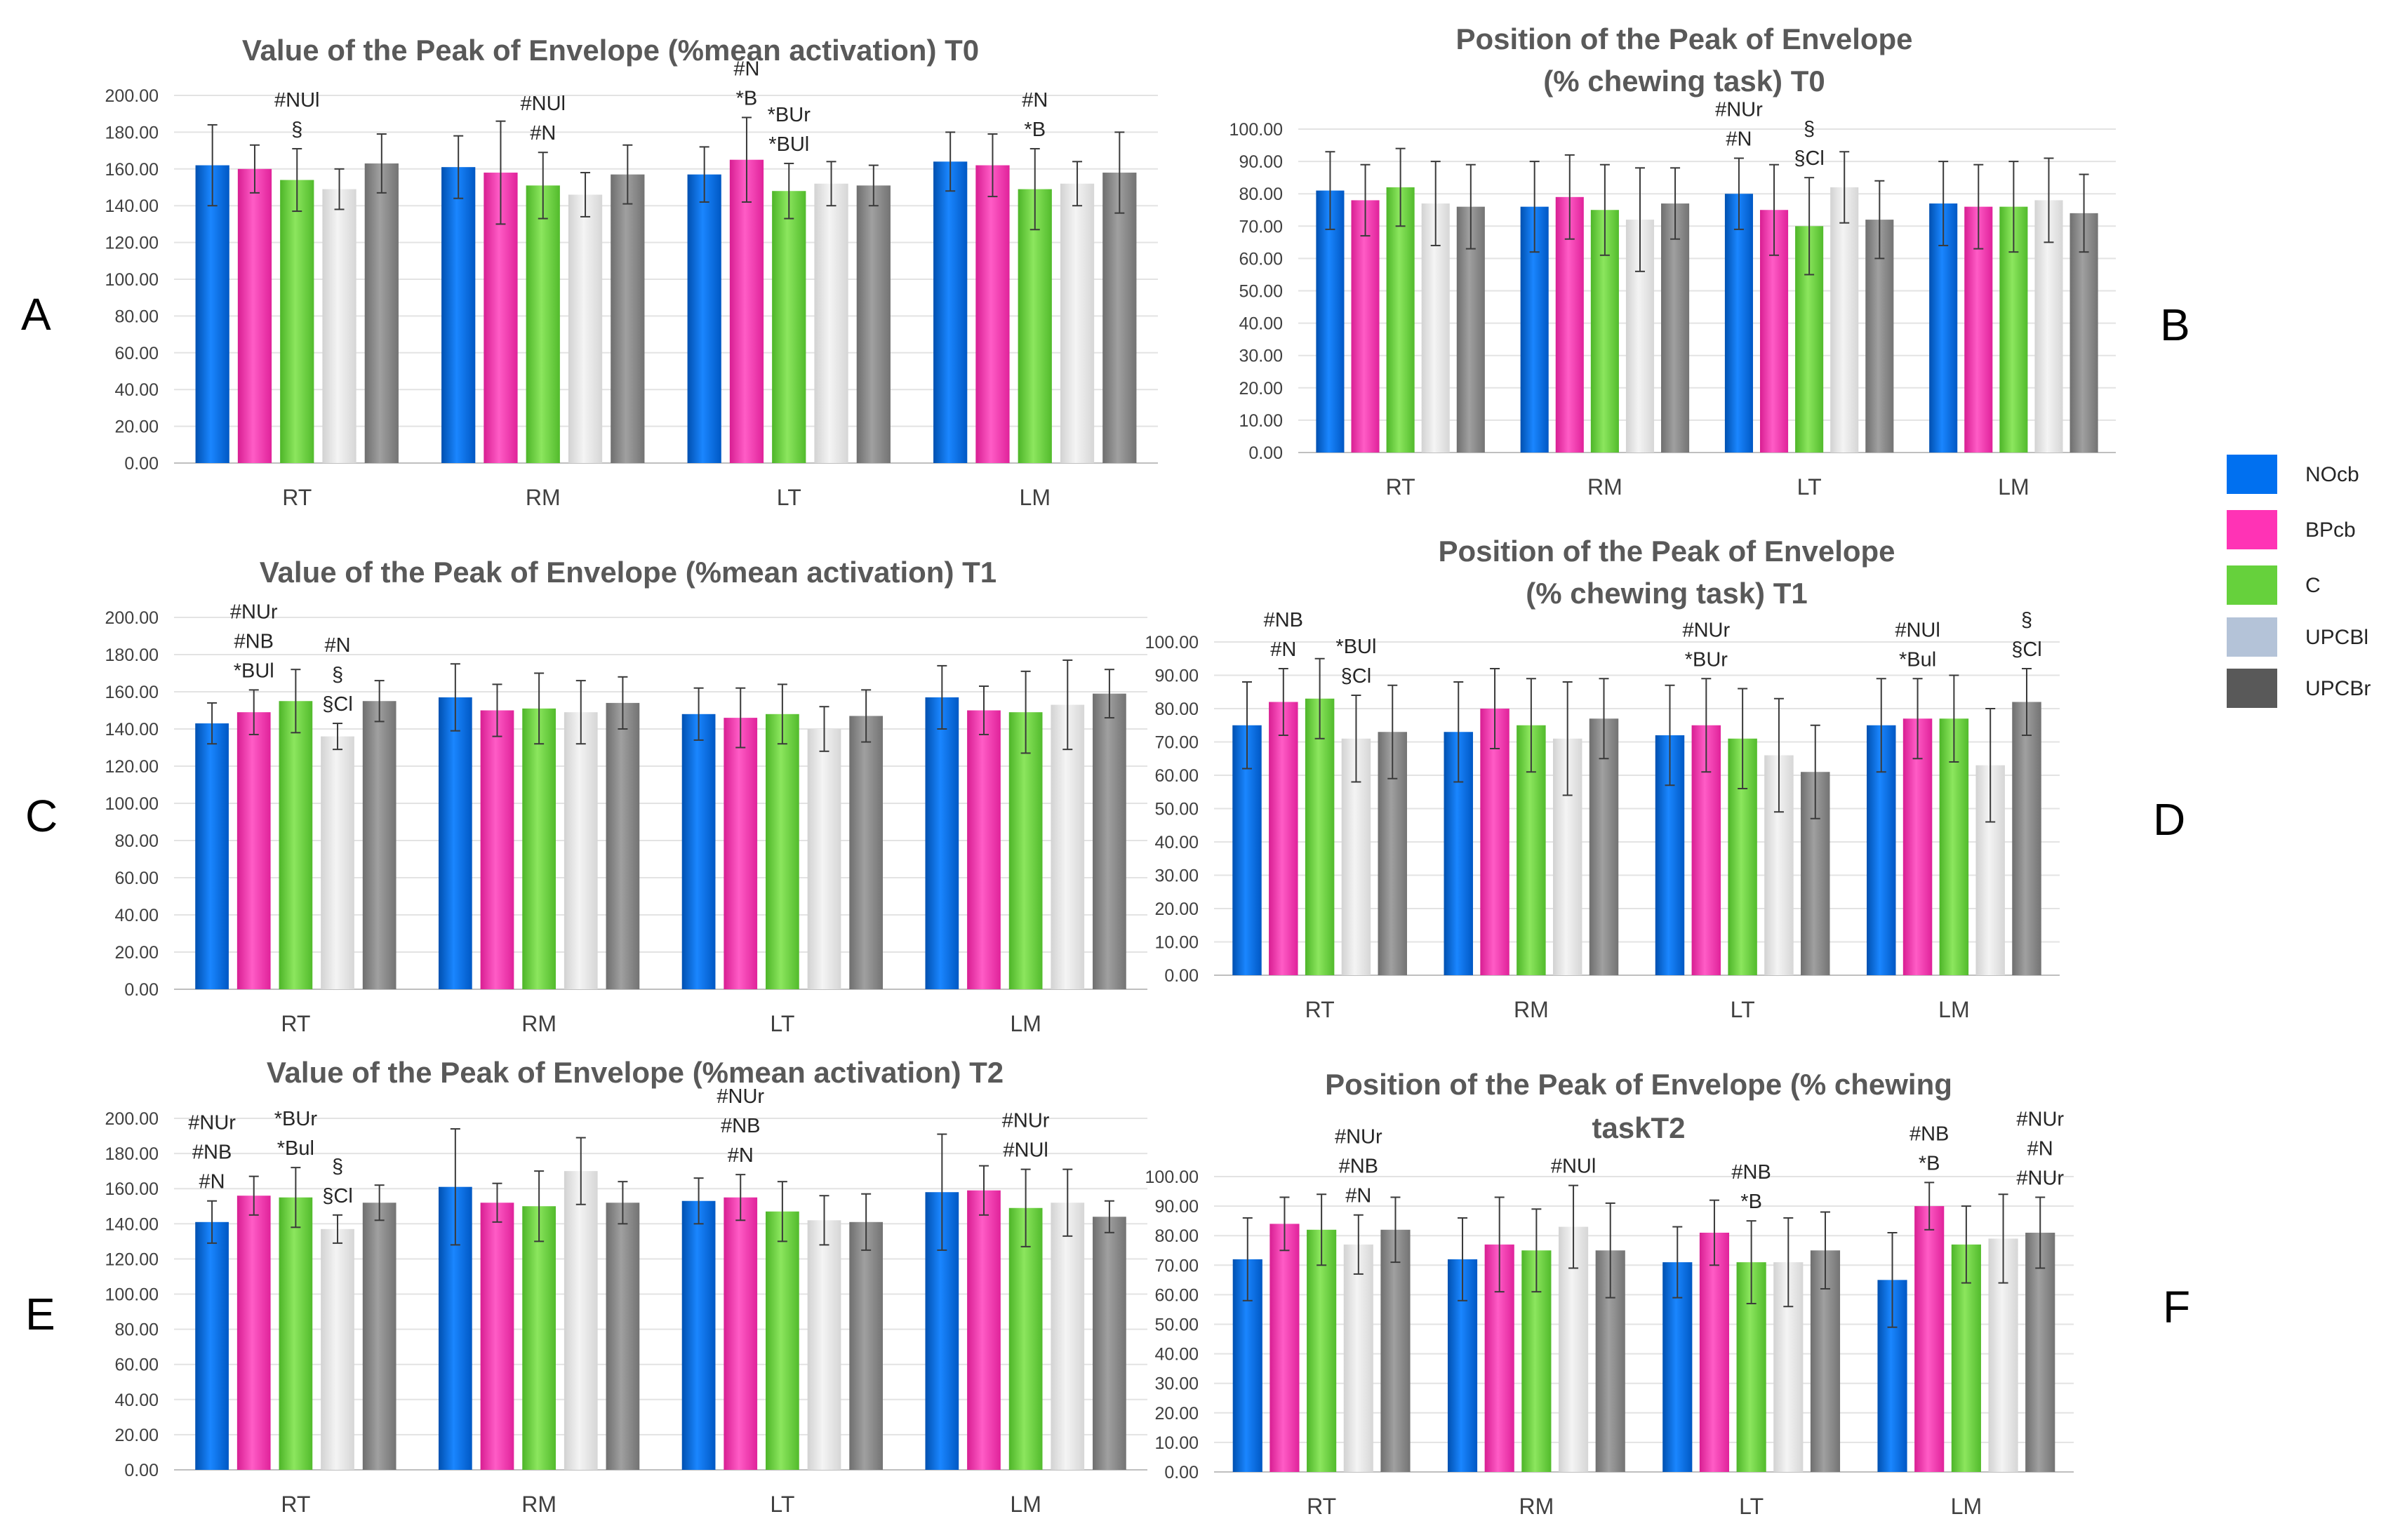 This screenshot has height=1540, width=2386. I want to click on significance-label: #NUr, so click(1739, 109).